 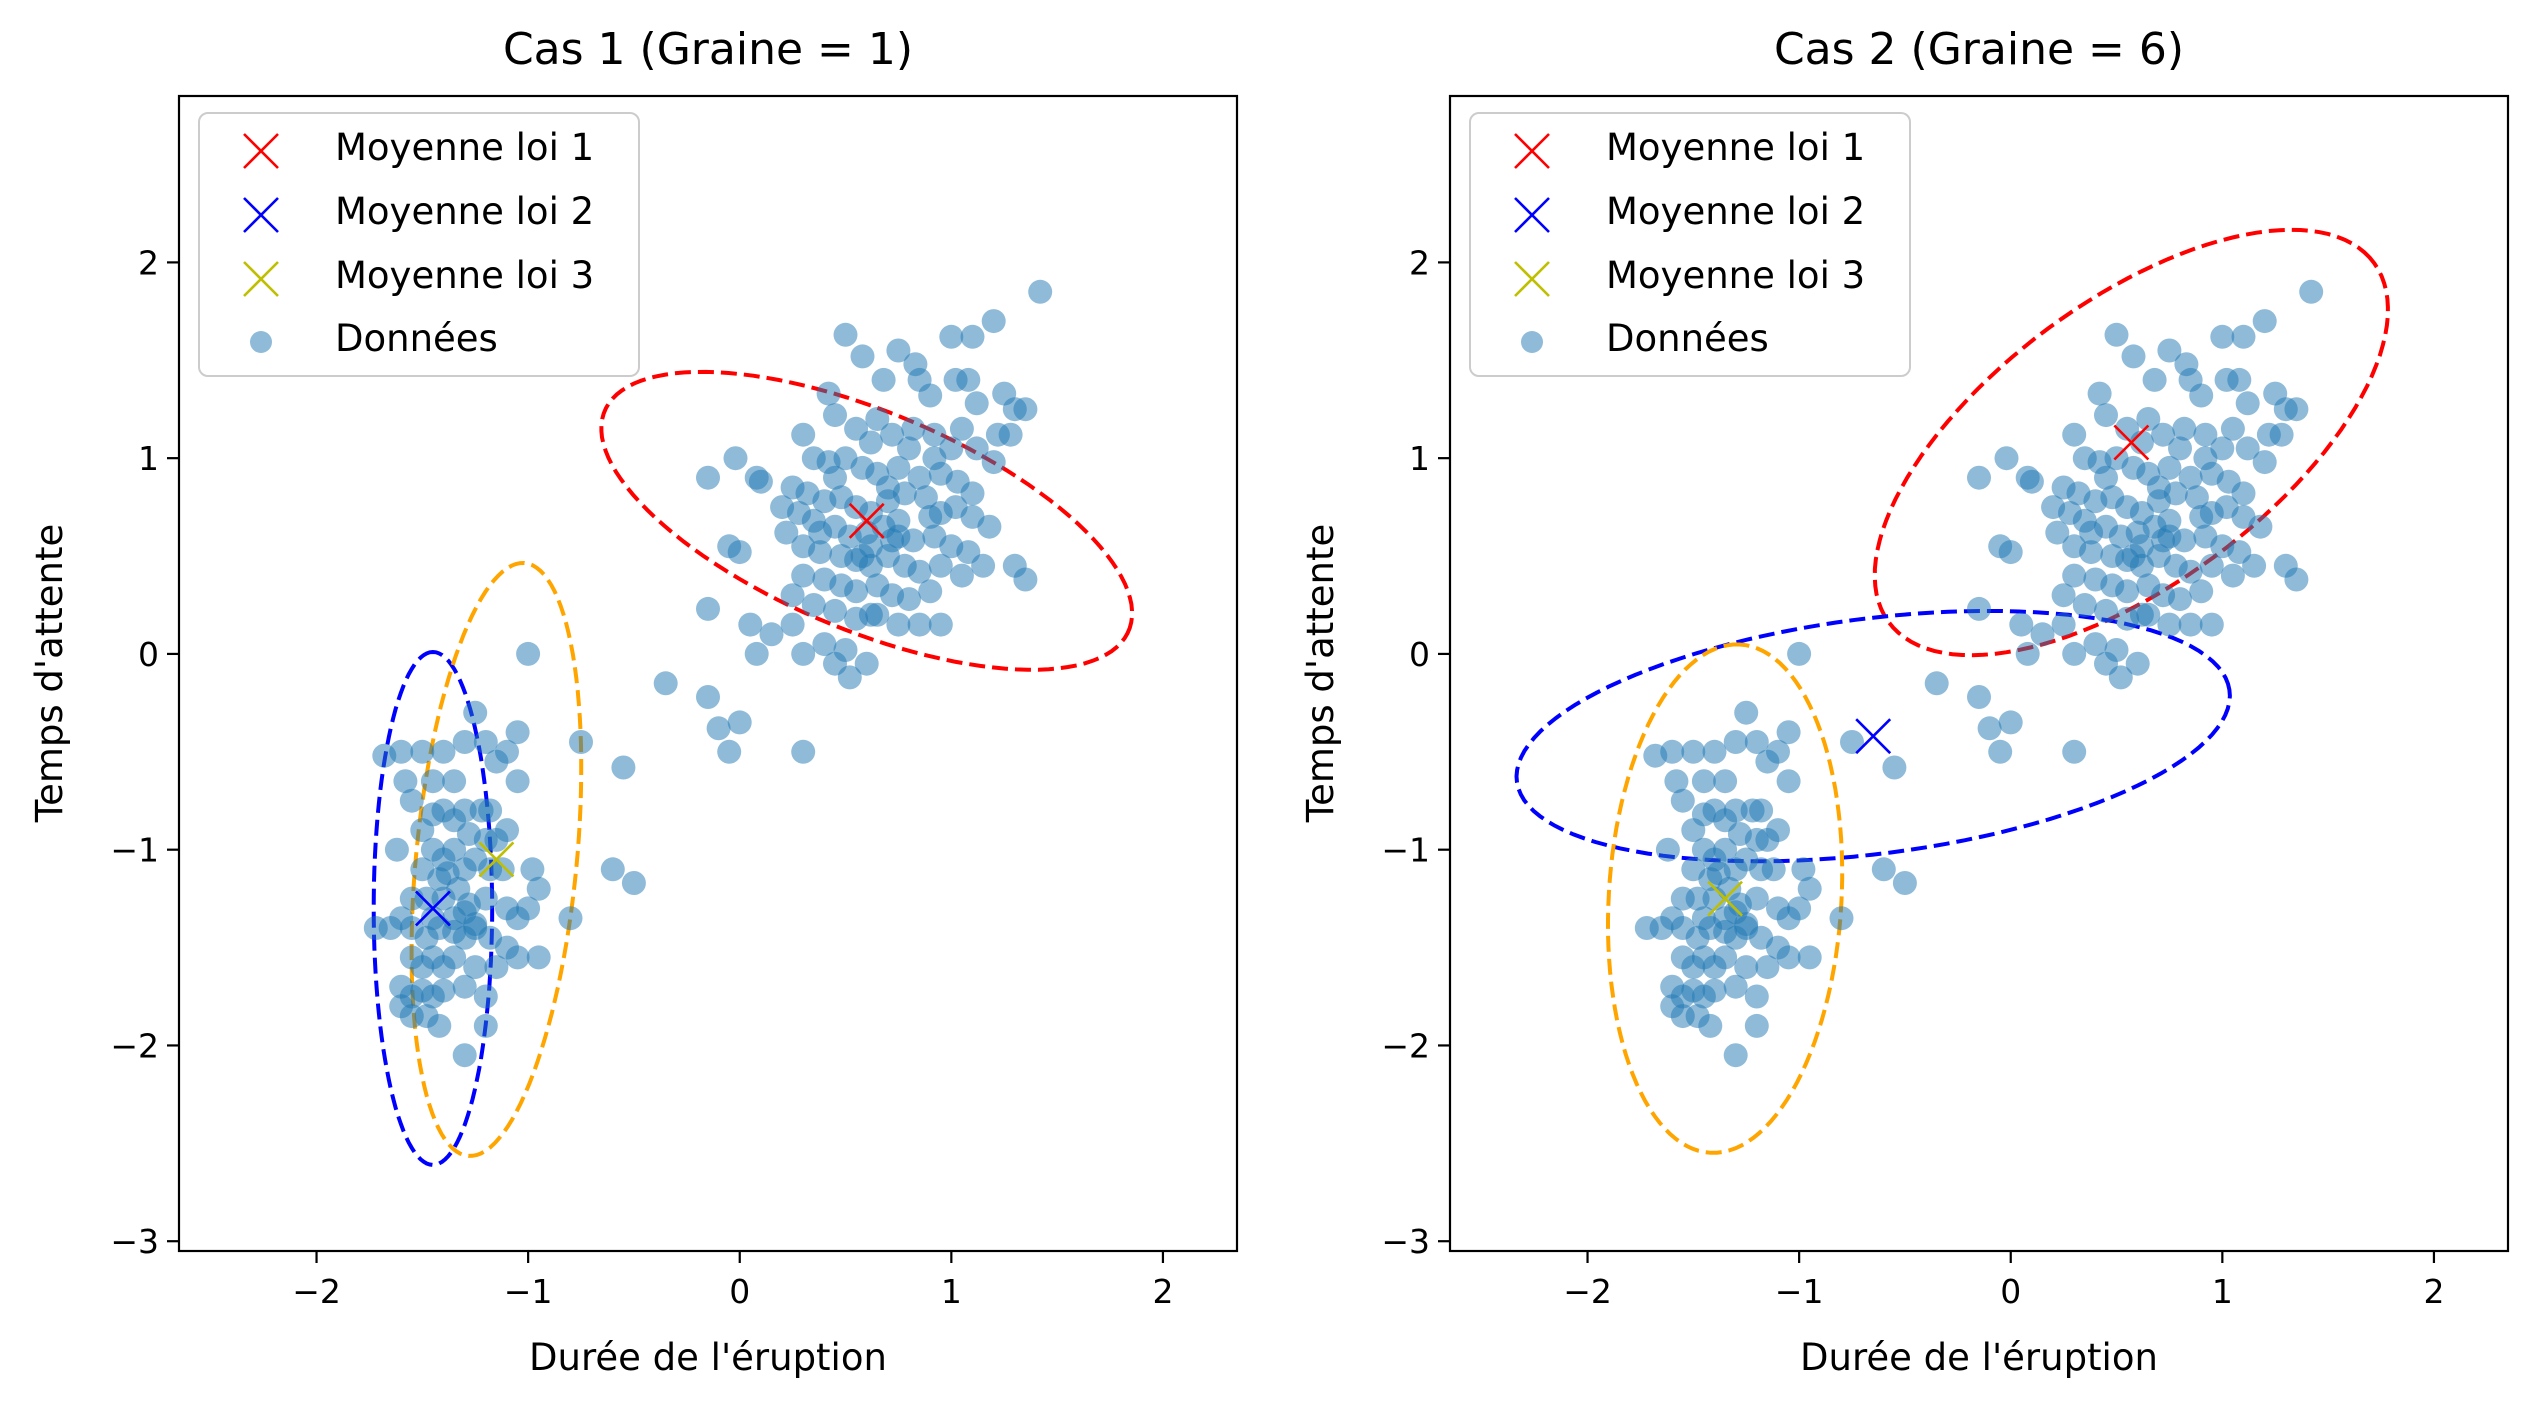 What do you see at coordinates (1532, 342) in the screenshot?
I see `legend-marker-data` at bounding box center [1532, 342].